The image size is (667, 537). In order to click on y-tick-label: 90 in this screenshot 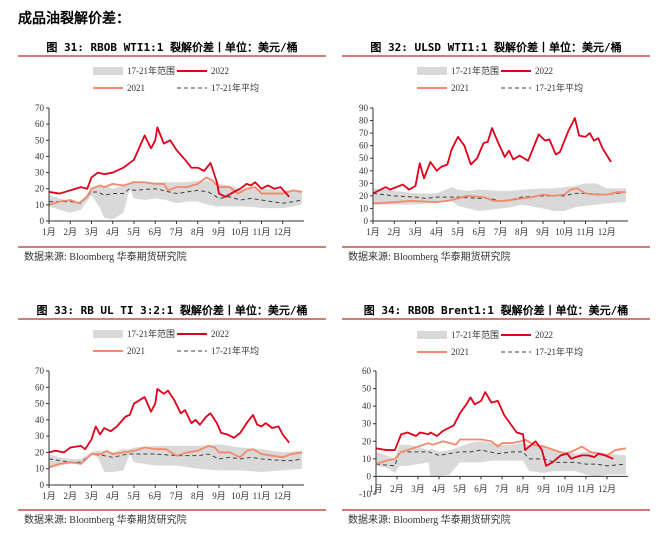, I will do `click(364, 108)`.